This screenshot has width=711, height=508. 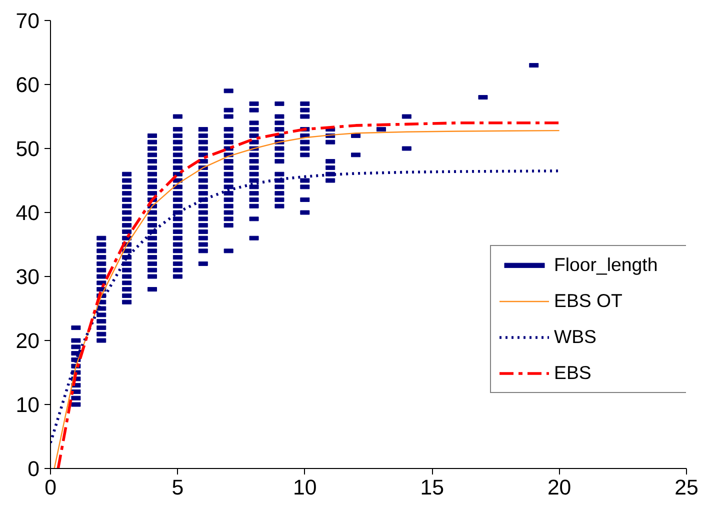 What do you see at coordinates (28, 21) in the screenshot?
I see `y-tick-label: 70` at bounding box center [28, 21].